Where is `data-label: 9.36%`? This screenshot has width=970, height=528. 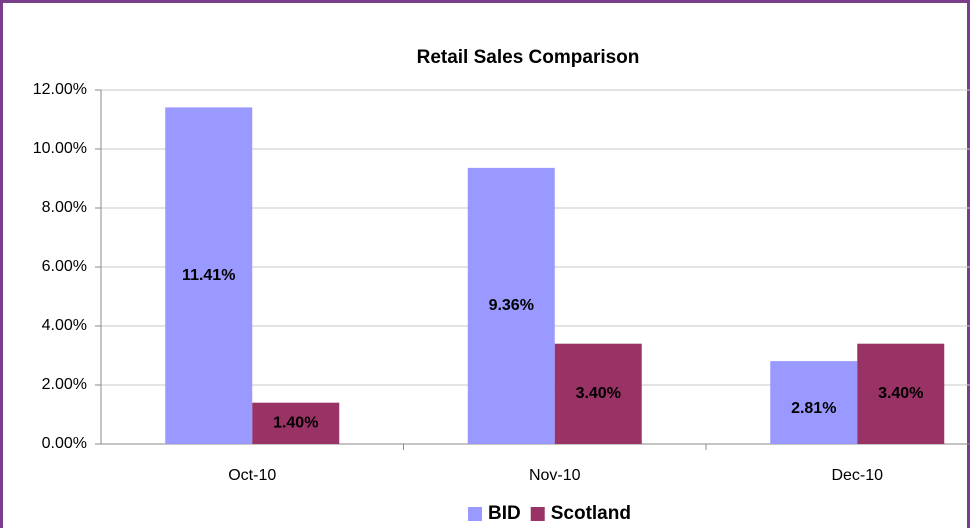
data-label: 9.36% is located at coordinates (511, 305).